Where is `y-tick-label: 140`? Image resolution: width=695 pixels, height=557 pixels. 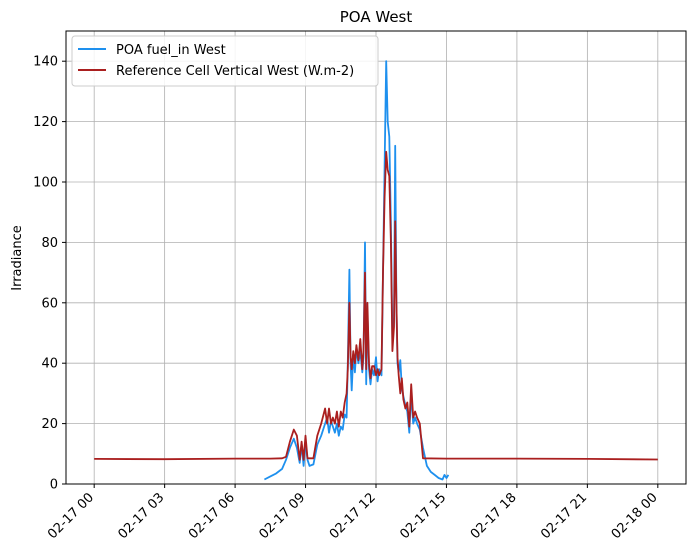 y-tick-label: 140 is located at coordinates (45, 62).